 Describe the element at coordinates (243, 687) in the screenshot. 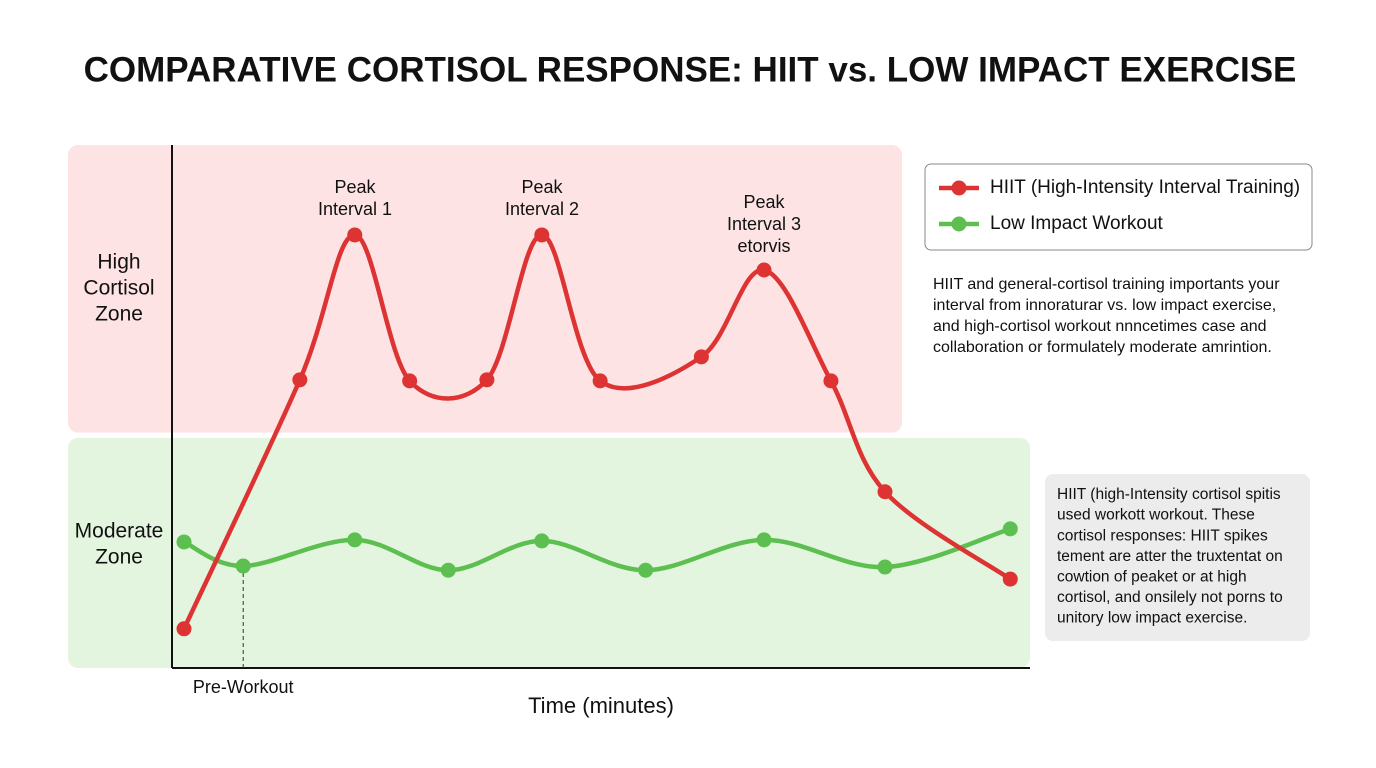

I see `x-tick-label: Pre-Workout` at that location.